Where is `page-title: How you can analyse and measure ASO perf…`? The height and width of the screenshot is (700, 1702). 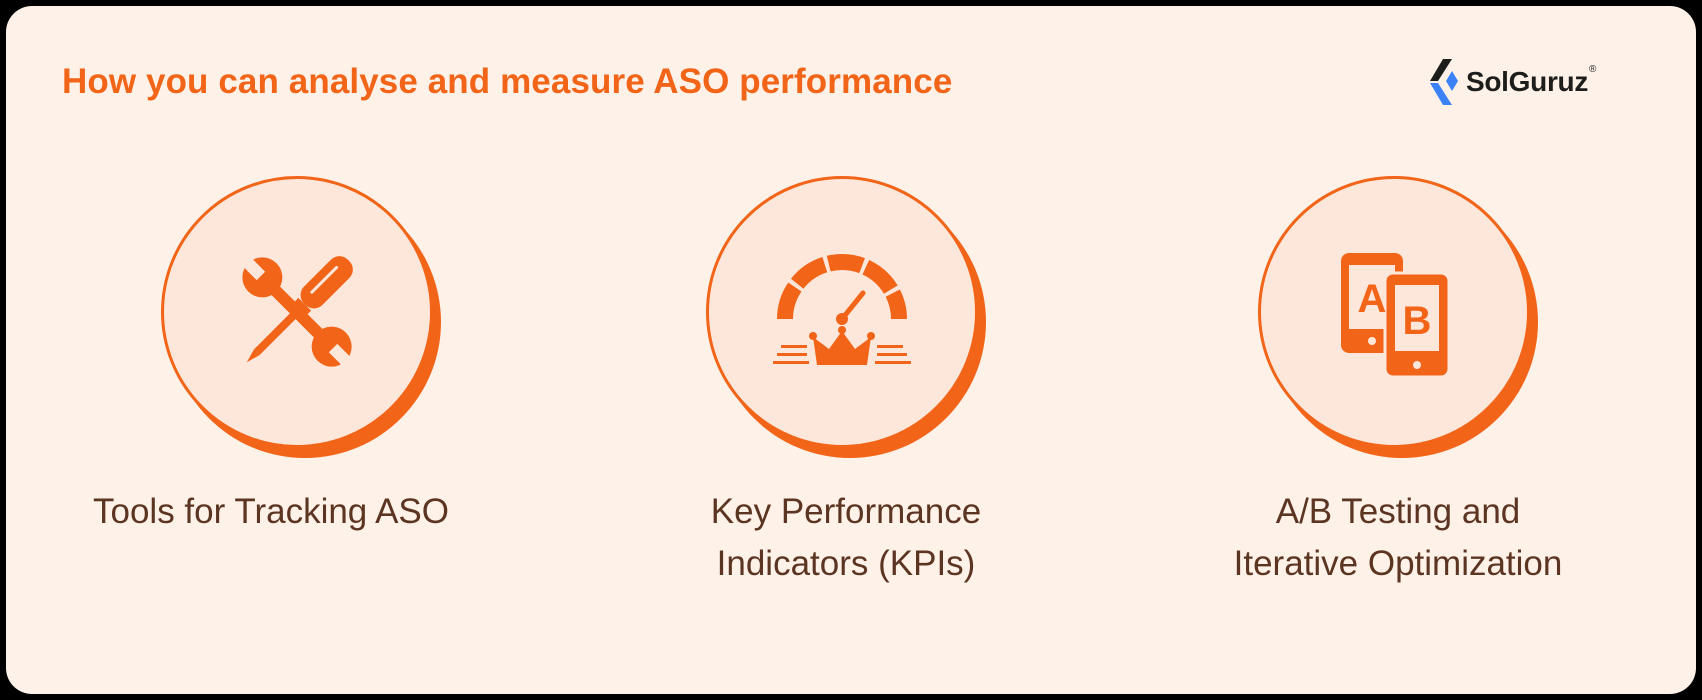 page-title: How you can analyse and measure ASO perf… is located at coordinates (507, 81).